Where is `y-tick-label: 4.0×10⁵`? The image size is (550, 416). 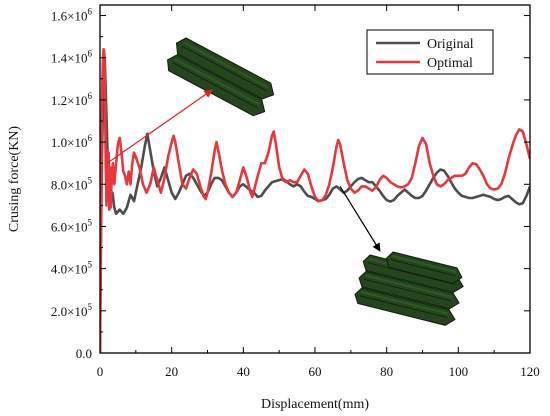
y-tick-label: 4.0×10⁵ is located at coordinates (72, 268).